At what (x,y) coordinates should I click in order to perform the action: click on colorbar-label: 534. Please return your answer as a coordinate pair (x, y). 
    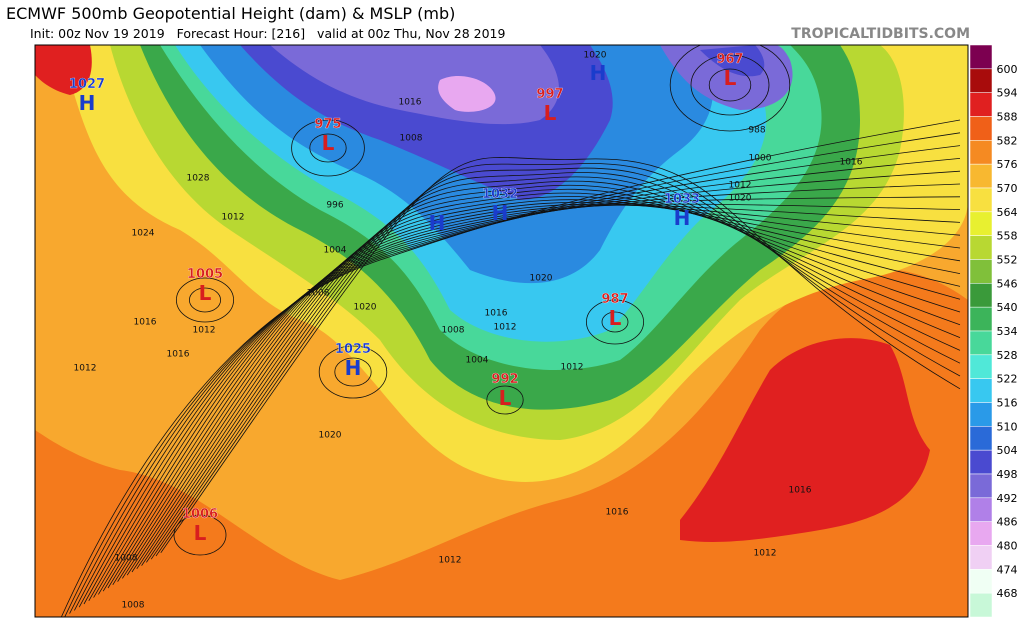
    Looking at the image, I should click on (1007, 331).